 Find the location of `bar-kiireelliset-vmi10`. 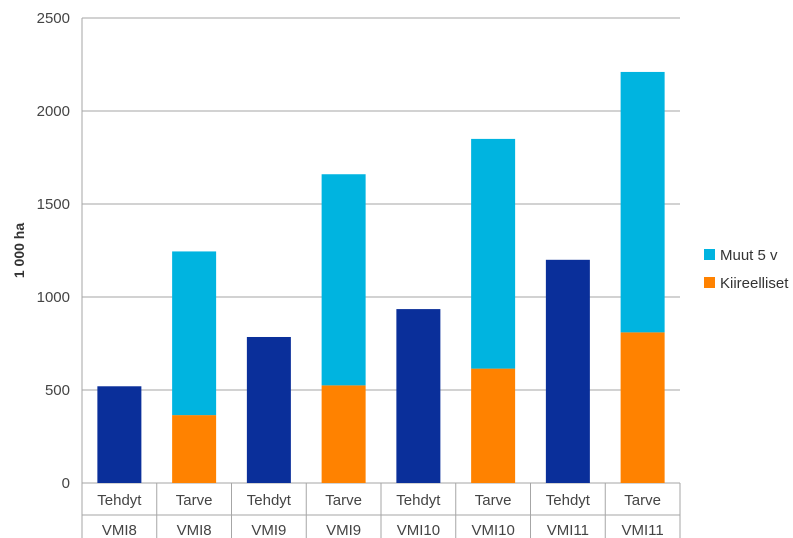

bar-kiireelliset-vmi10 is located at coordinates (493, 425).